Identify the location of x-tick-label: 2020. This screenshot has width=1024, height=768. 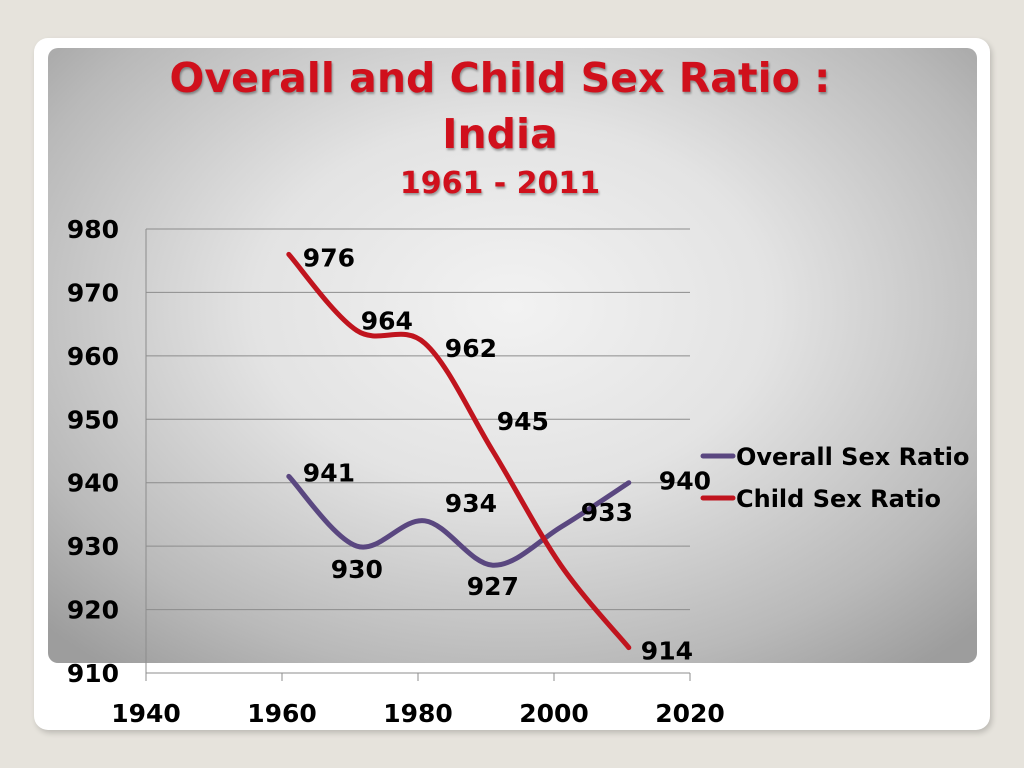
(690, 713).